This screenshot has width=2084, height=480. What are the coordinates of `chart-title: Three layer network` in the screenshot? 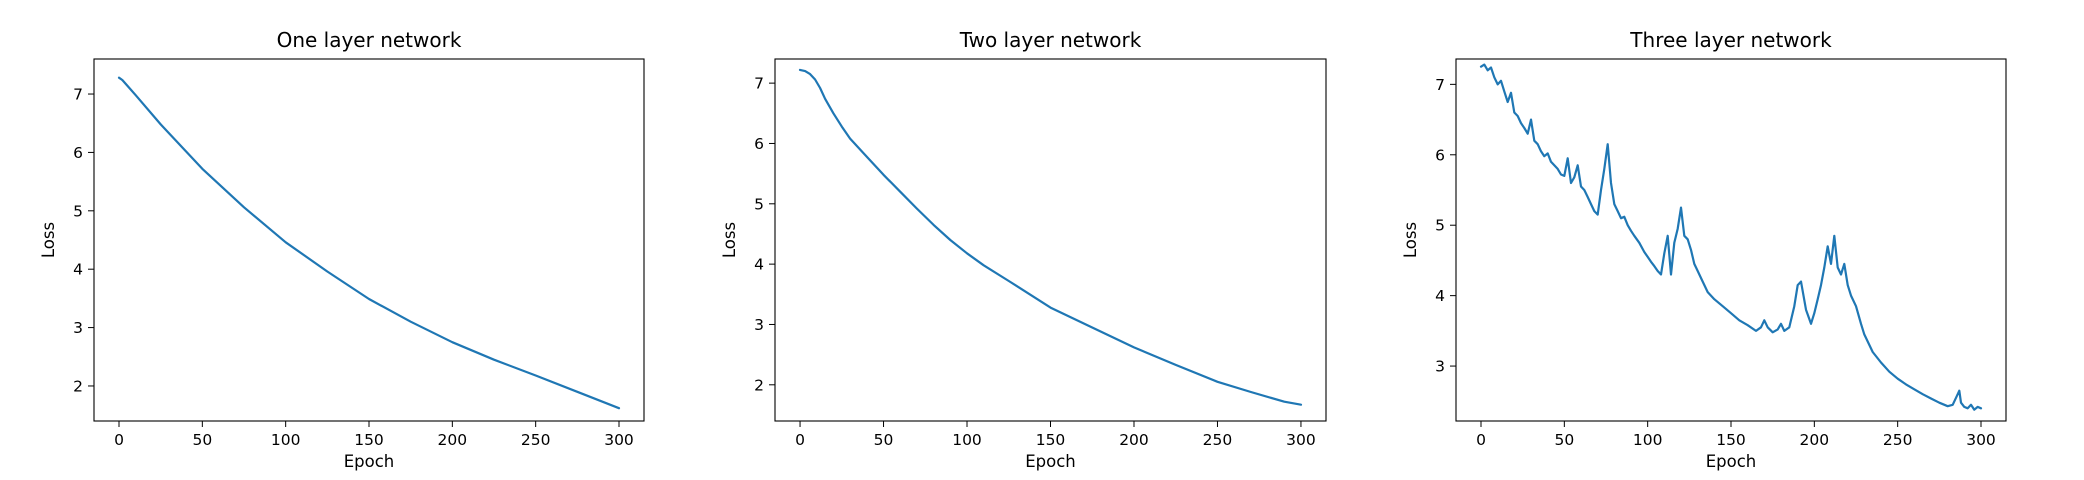 It's located at (1730, 40).